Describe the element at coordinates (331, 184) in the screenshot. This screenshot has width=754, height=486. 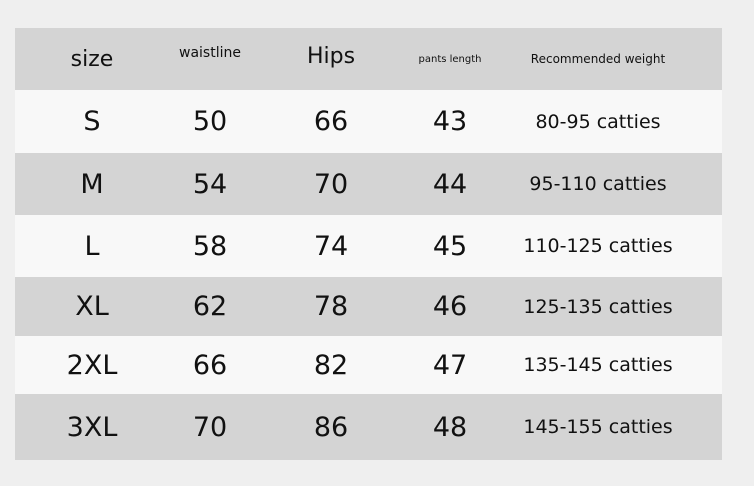
I see `hips-cell: 70` at that location.